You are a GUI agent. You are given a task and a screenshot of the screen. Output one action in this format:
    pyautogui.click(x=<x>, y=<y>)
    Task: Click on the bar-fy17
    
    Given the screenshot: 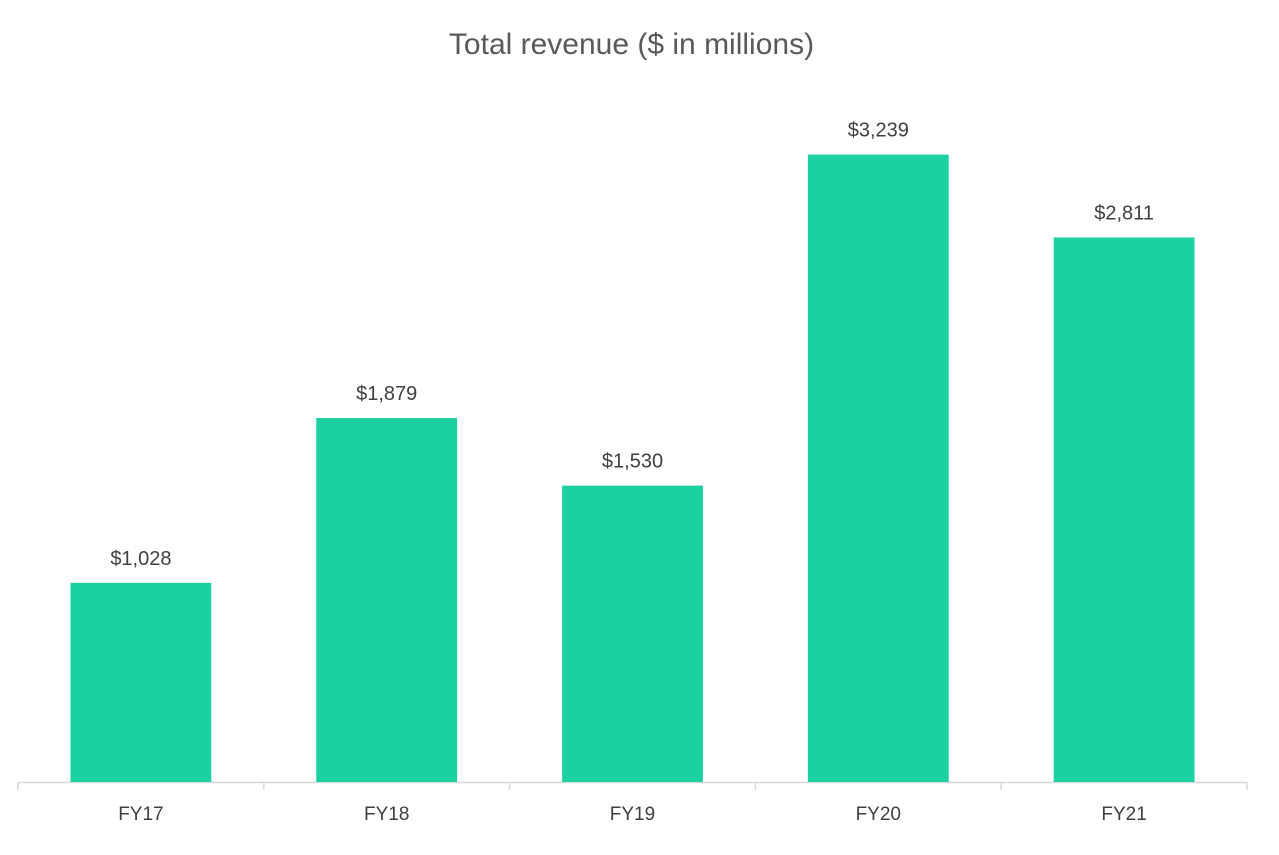 What is the action you would take?
    pyautogui.click(x=141, y=682)
    